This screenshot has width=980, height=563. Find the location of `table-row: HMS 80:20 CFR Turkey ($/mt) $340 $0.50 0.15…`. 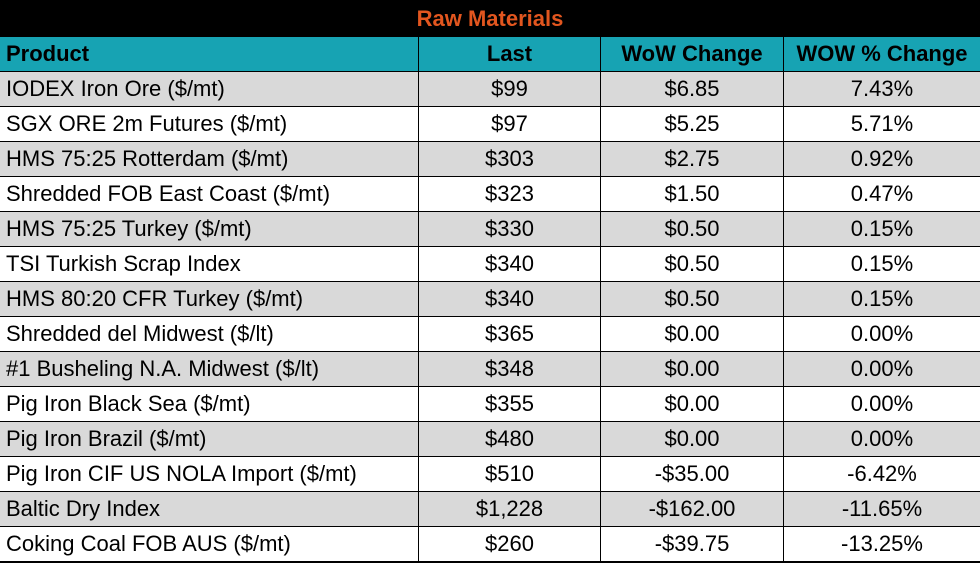

table-row: HMS 80:20 CFR Turkey ($/mt) $340 $0.50 0.15… is located at coordinates (490, 298).